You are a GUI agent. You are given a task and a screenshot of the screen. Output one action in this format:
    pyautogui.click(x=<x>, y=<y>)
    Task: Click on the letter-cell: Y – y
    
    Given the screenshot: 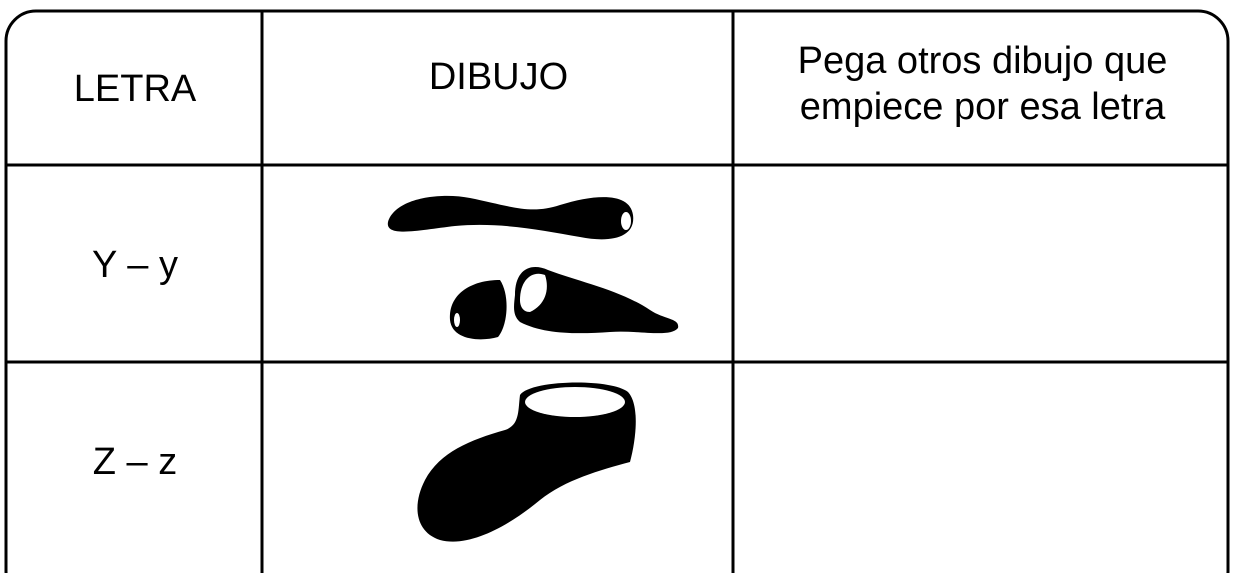 What is the action you would take?
    pyautogui.click(x=135, y=264)
    